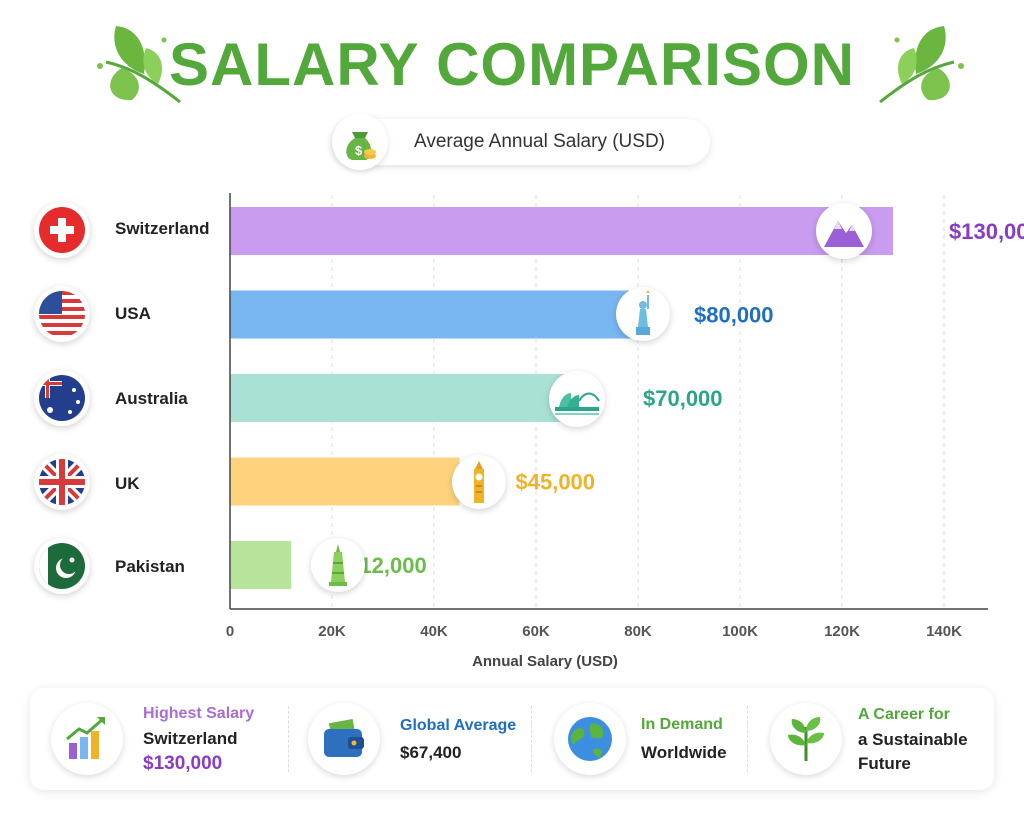 The width and height of the screenshot is (1024, 819). I want to click on swiss-flag-icon, so click(62, 230).